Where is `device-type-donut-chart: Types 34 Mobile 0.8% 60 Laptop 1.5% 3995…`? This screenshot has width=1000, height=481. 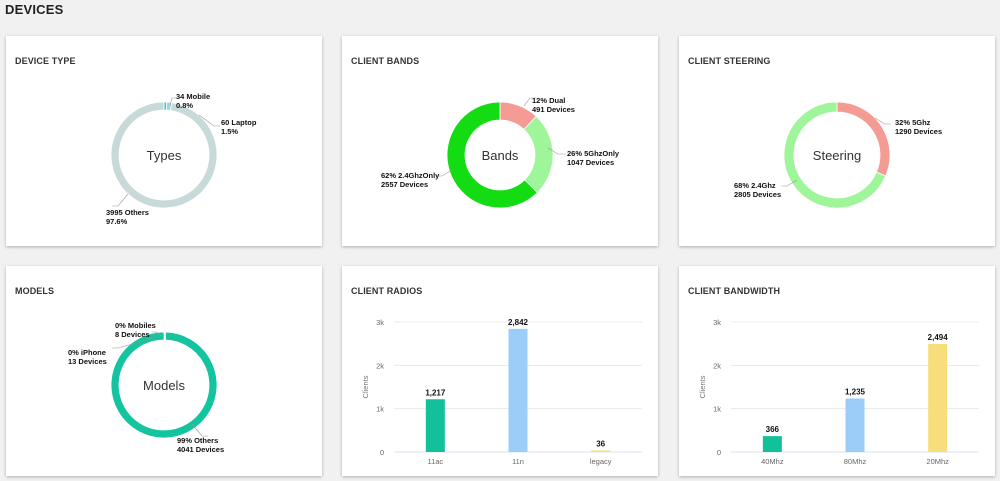
device-type-donut-chart: Types 34 Mobile 0.8% 60 Laptop 1.5% 3995… is located at coordinates (181, 159).